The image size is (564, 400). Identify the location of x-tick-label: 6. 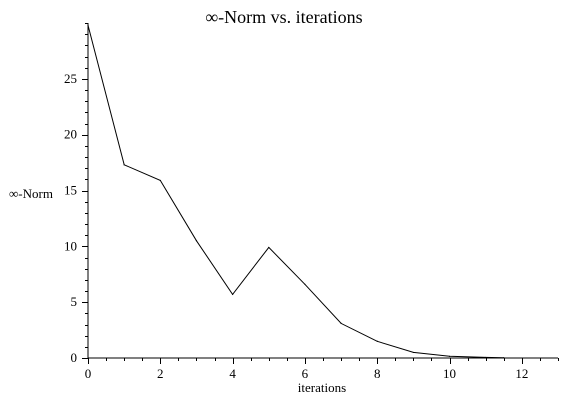
(305, 373).